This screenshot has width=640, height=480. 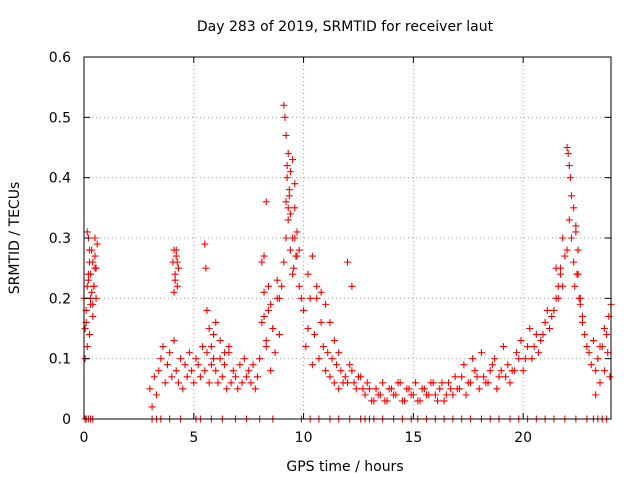 I want to click on y-tick-label: 0.4, so click(x=60, y=179).